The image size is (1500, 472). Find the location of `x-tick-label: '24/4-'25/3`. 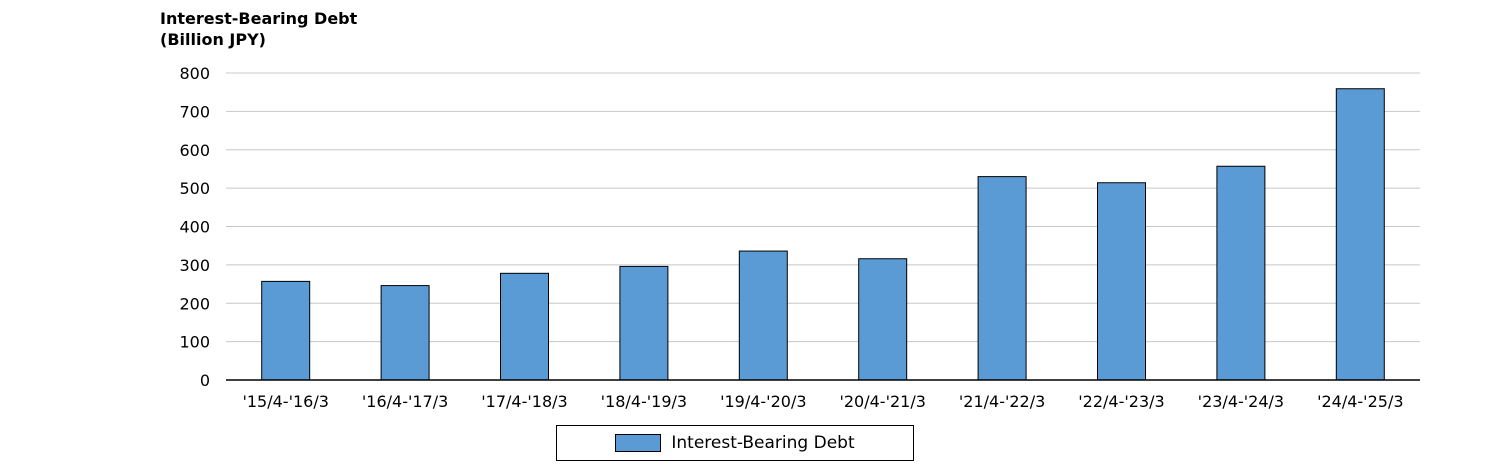

x-tick-label: '24/4-'25/3 is located at coordinates (1360, 401).